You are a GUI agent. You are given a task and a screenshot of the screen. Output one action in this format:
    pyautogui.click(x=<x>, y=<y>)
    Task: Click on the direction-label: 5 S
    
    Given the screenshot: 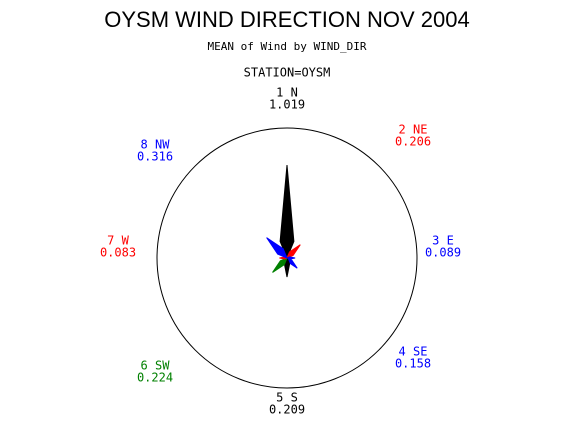 What is the action you would take?
    pyautogui.click(x=287, y=398)
    